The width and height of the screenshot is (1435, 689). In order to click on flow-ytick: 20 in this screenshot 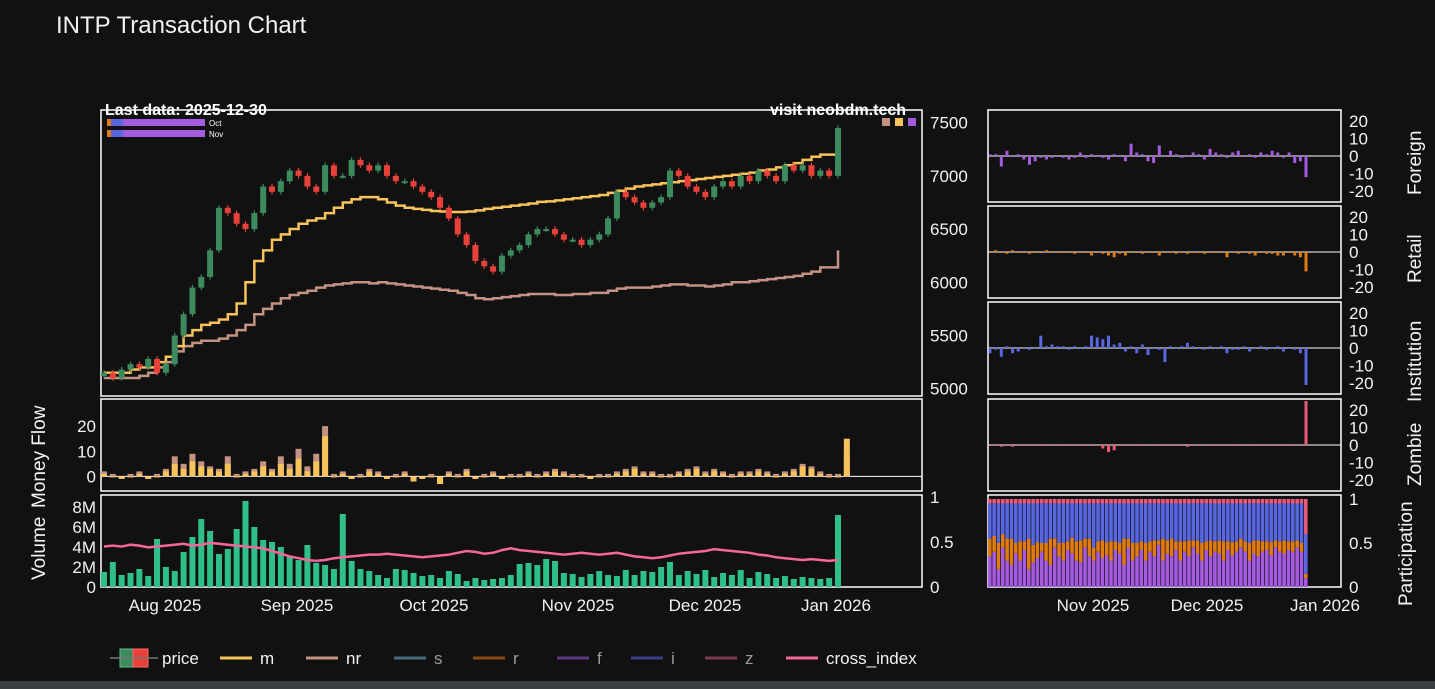, I will do `click(1358, 410)`.